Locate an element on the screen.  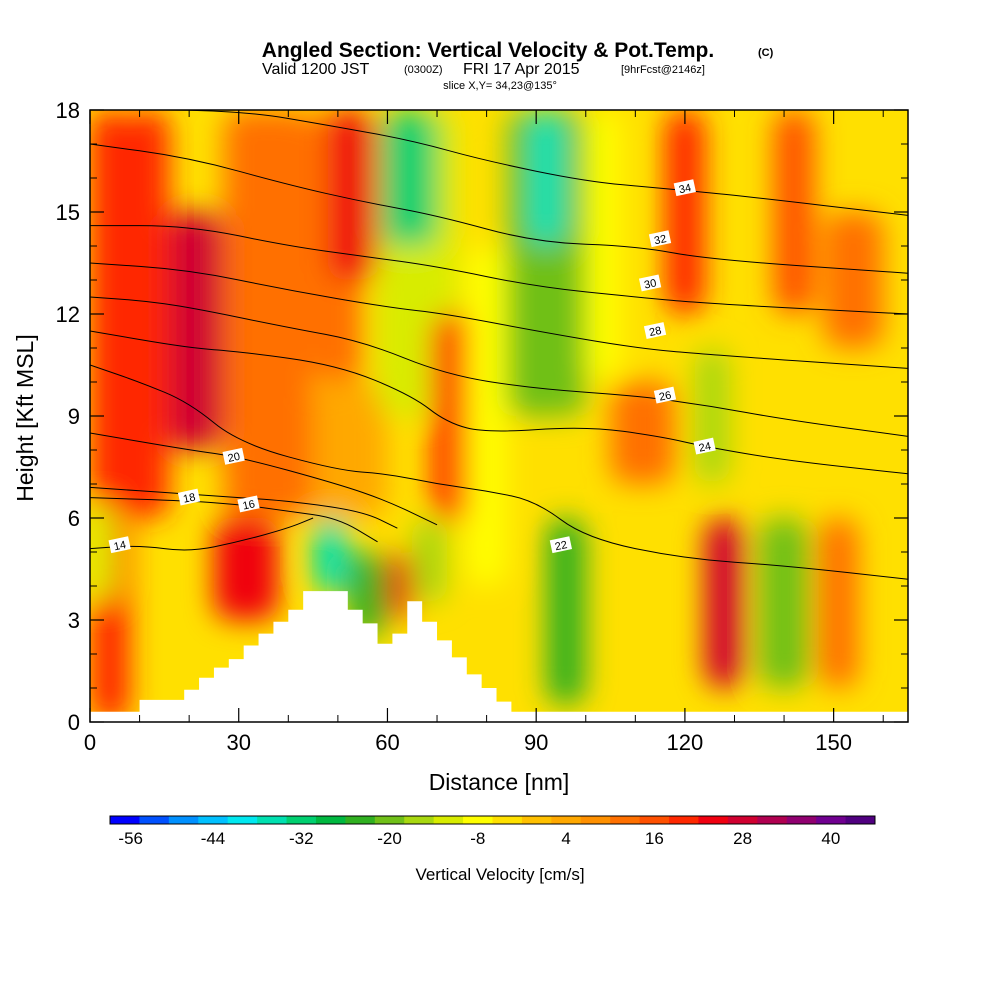
contour-label-34: 34 is located at coordinates (684, 188).